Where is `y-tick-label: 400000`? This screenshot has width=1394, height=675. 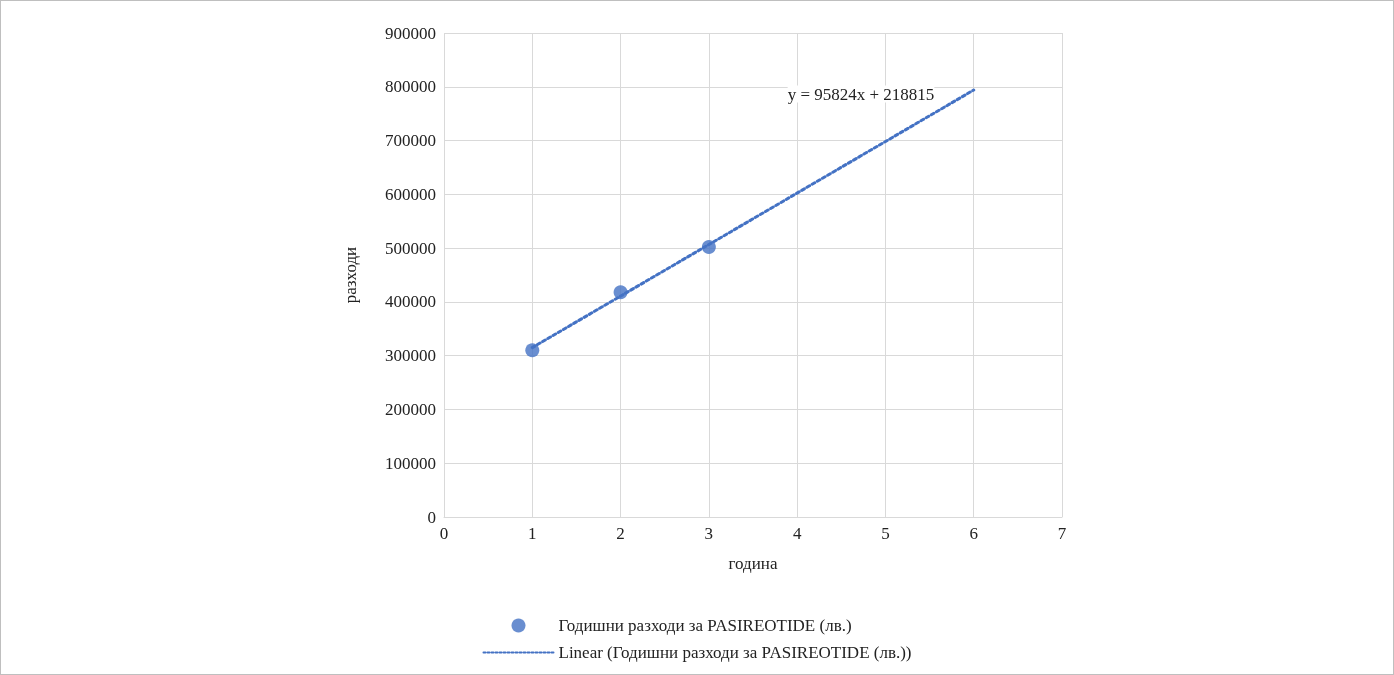 y-tick-label: 400000 is located at coordinates (410, 302).